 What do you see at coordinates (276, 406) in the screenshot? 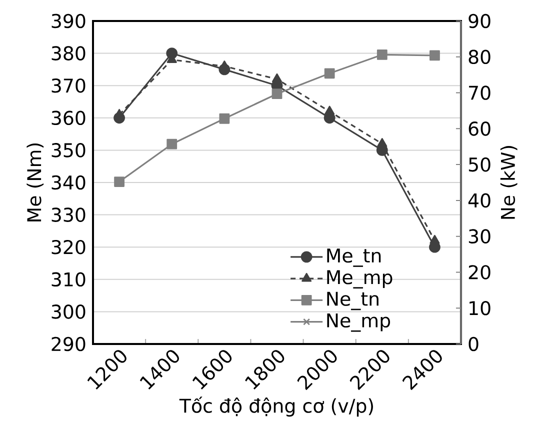
I see `x-axis-title: Tốc độ động cơ (v/p)` at bounding box center [276, 406].